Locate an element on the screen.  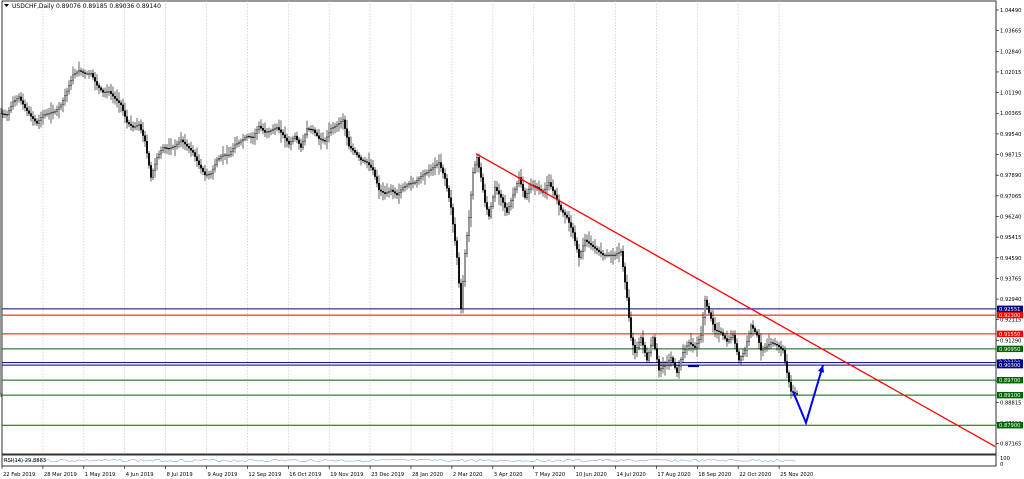
x-tick-label: 8 Jul 2019 is located at coordinates (180, 475).